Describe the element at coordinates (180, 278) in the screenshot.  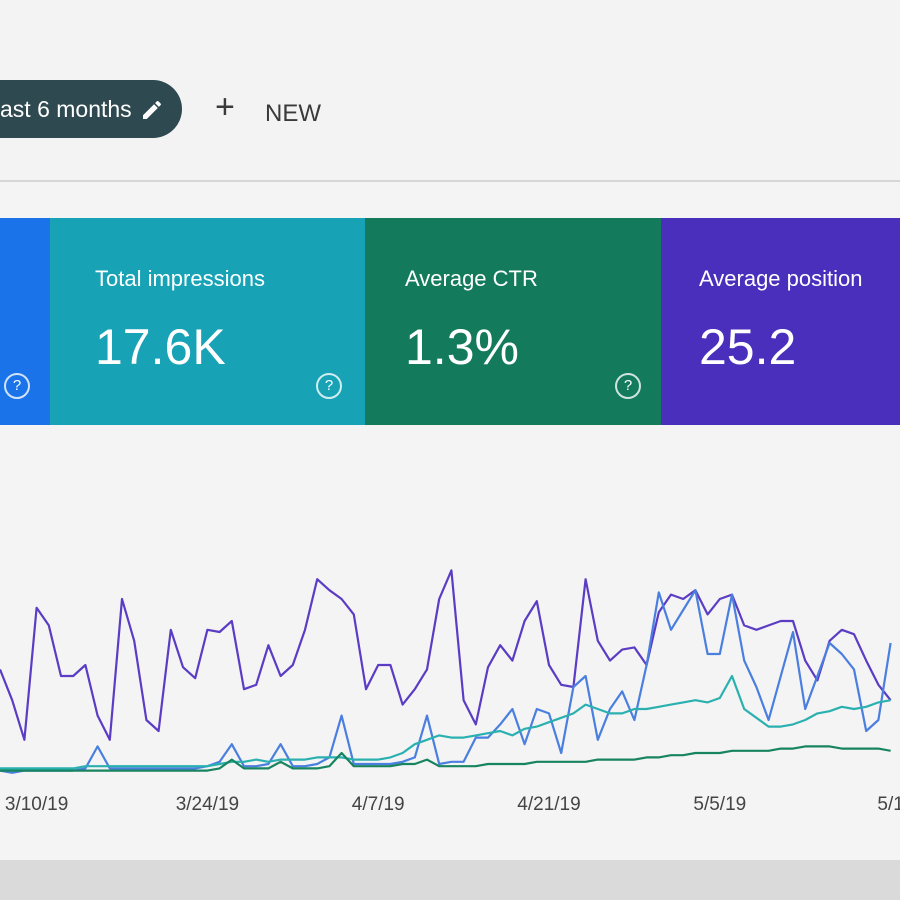
I see `metric-title: Total impressions` at that location.